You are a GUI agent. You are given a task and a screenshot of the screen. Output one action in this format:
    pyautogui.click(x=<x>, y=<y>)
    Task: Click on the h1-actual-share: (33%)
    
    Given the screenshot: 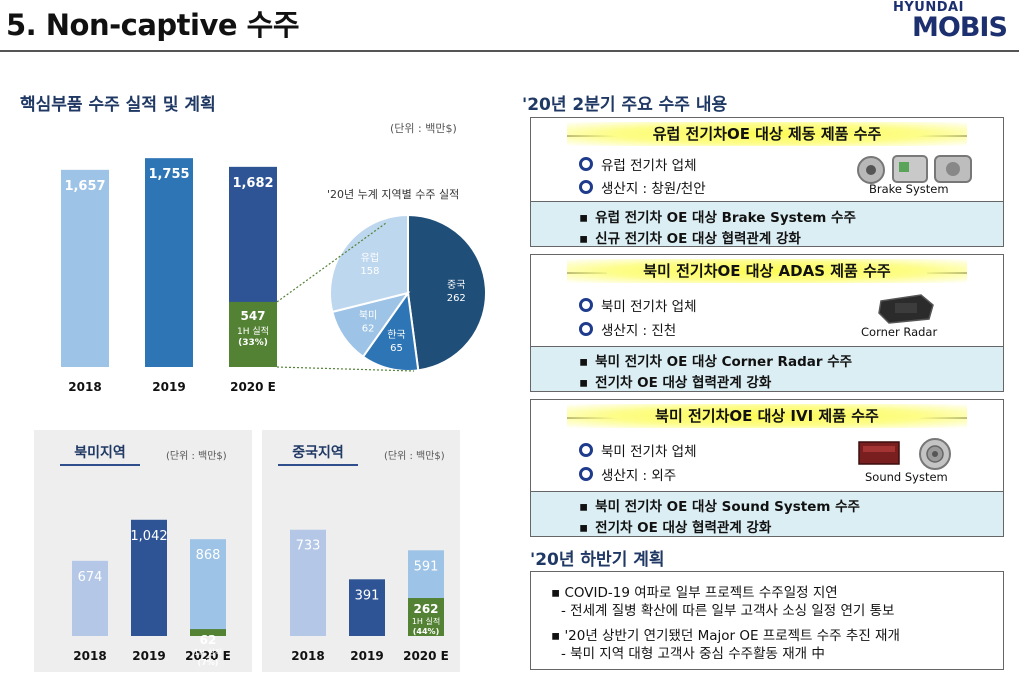 What is the action you would take?
    pyautogui.click(x=253, y=343)
    